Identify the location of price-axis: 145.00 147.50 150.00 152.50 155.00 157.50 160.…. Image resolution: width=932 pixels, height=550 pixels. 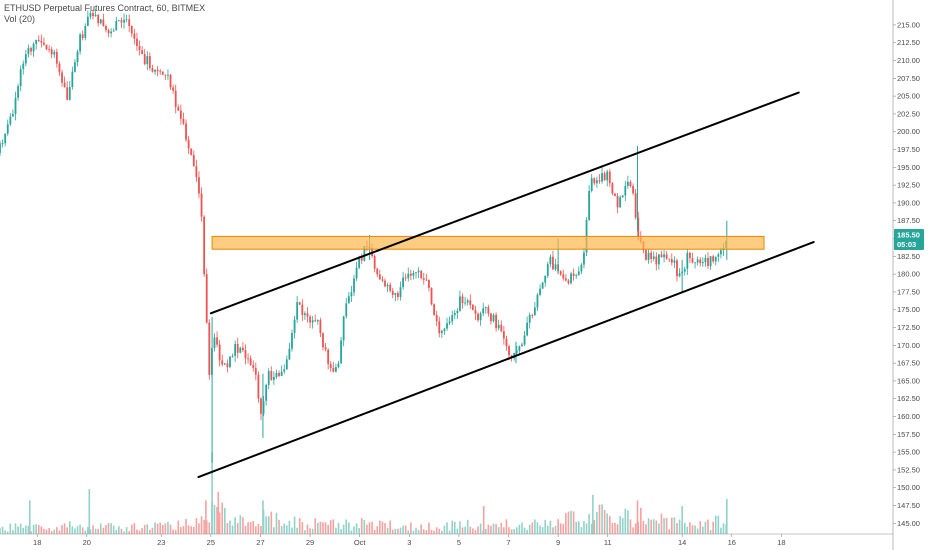
(906, 275).